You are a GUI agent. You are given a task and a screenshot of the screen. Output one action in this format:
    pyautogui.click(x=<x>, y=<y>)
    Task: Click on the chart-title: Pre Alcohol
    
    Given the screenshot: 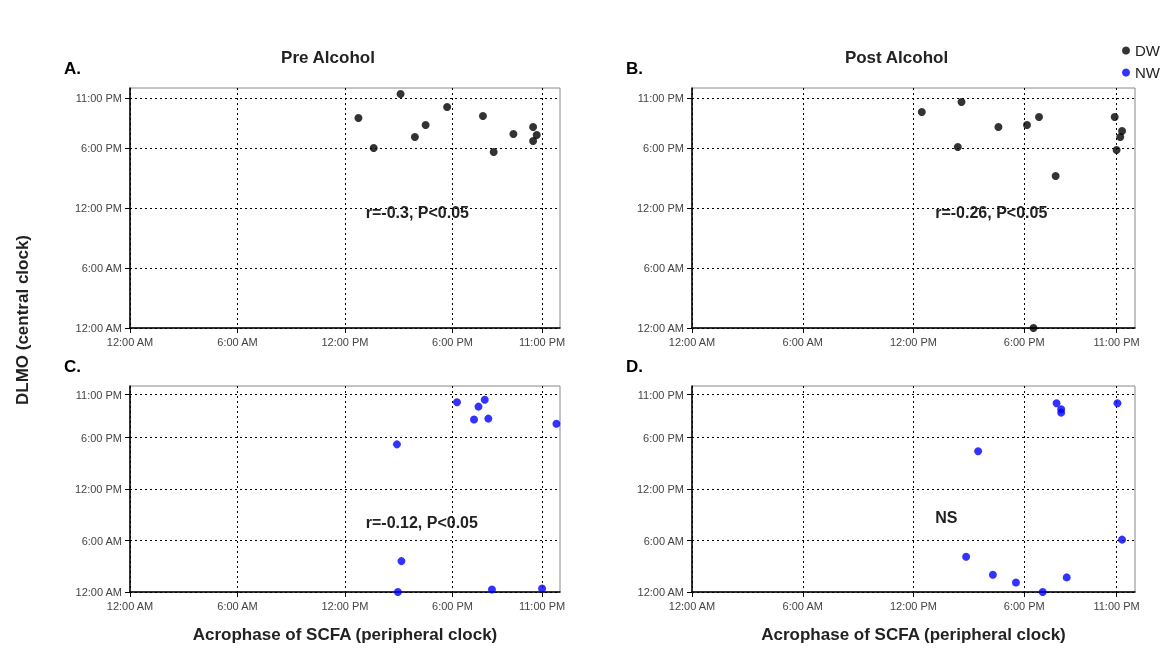 What is the action you would take?
    pyautogui.click(x=328, y=57)
    